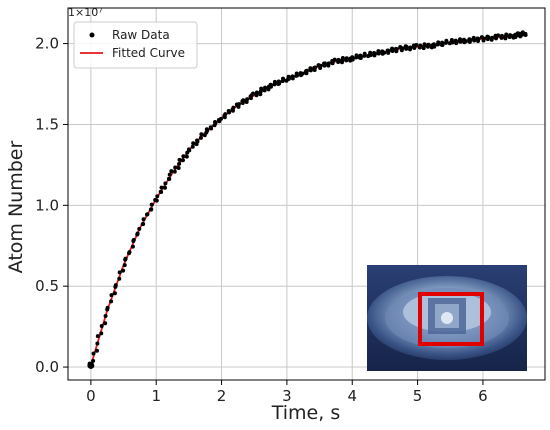  What do you see at coordinates (305, 413) in the screenshot?
I see `x-axis-label: Time, s` at bounding box center [305, 413].